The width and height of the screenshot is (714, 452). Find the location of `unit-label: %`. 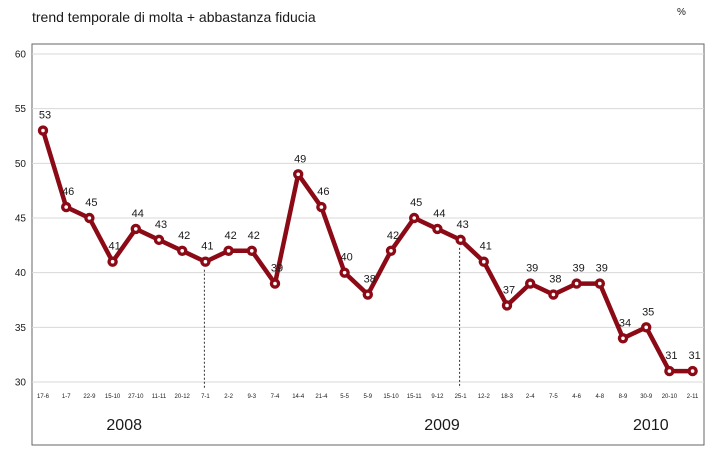

unit-label: % is located at coordinates (681, 12).